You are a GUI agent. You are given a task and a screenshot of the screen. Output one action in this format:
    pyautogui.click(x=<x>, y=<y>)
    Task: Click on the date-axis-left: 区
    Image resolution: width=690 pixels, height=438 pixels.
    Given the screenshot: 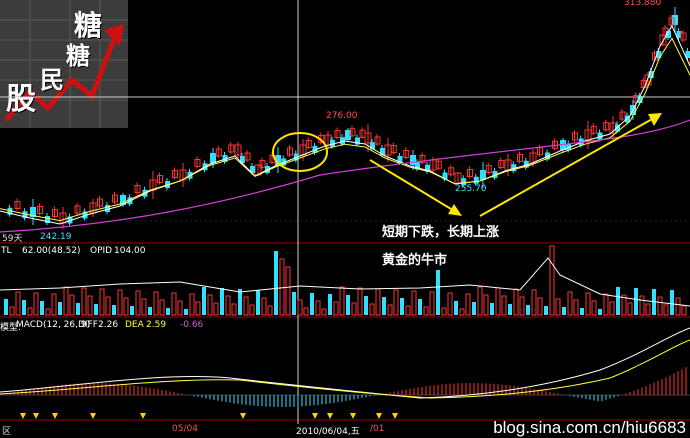 What is the action you would take?
    pyautogui.click(x=7, y=432)
    